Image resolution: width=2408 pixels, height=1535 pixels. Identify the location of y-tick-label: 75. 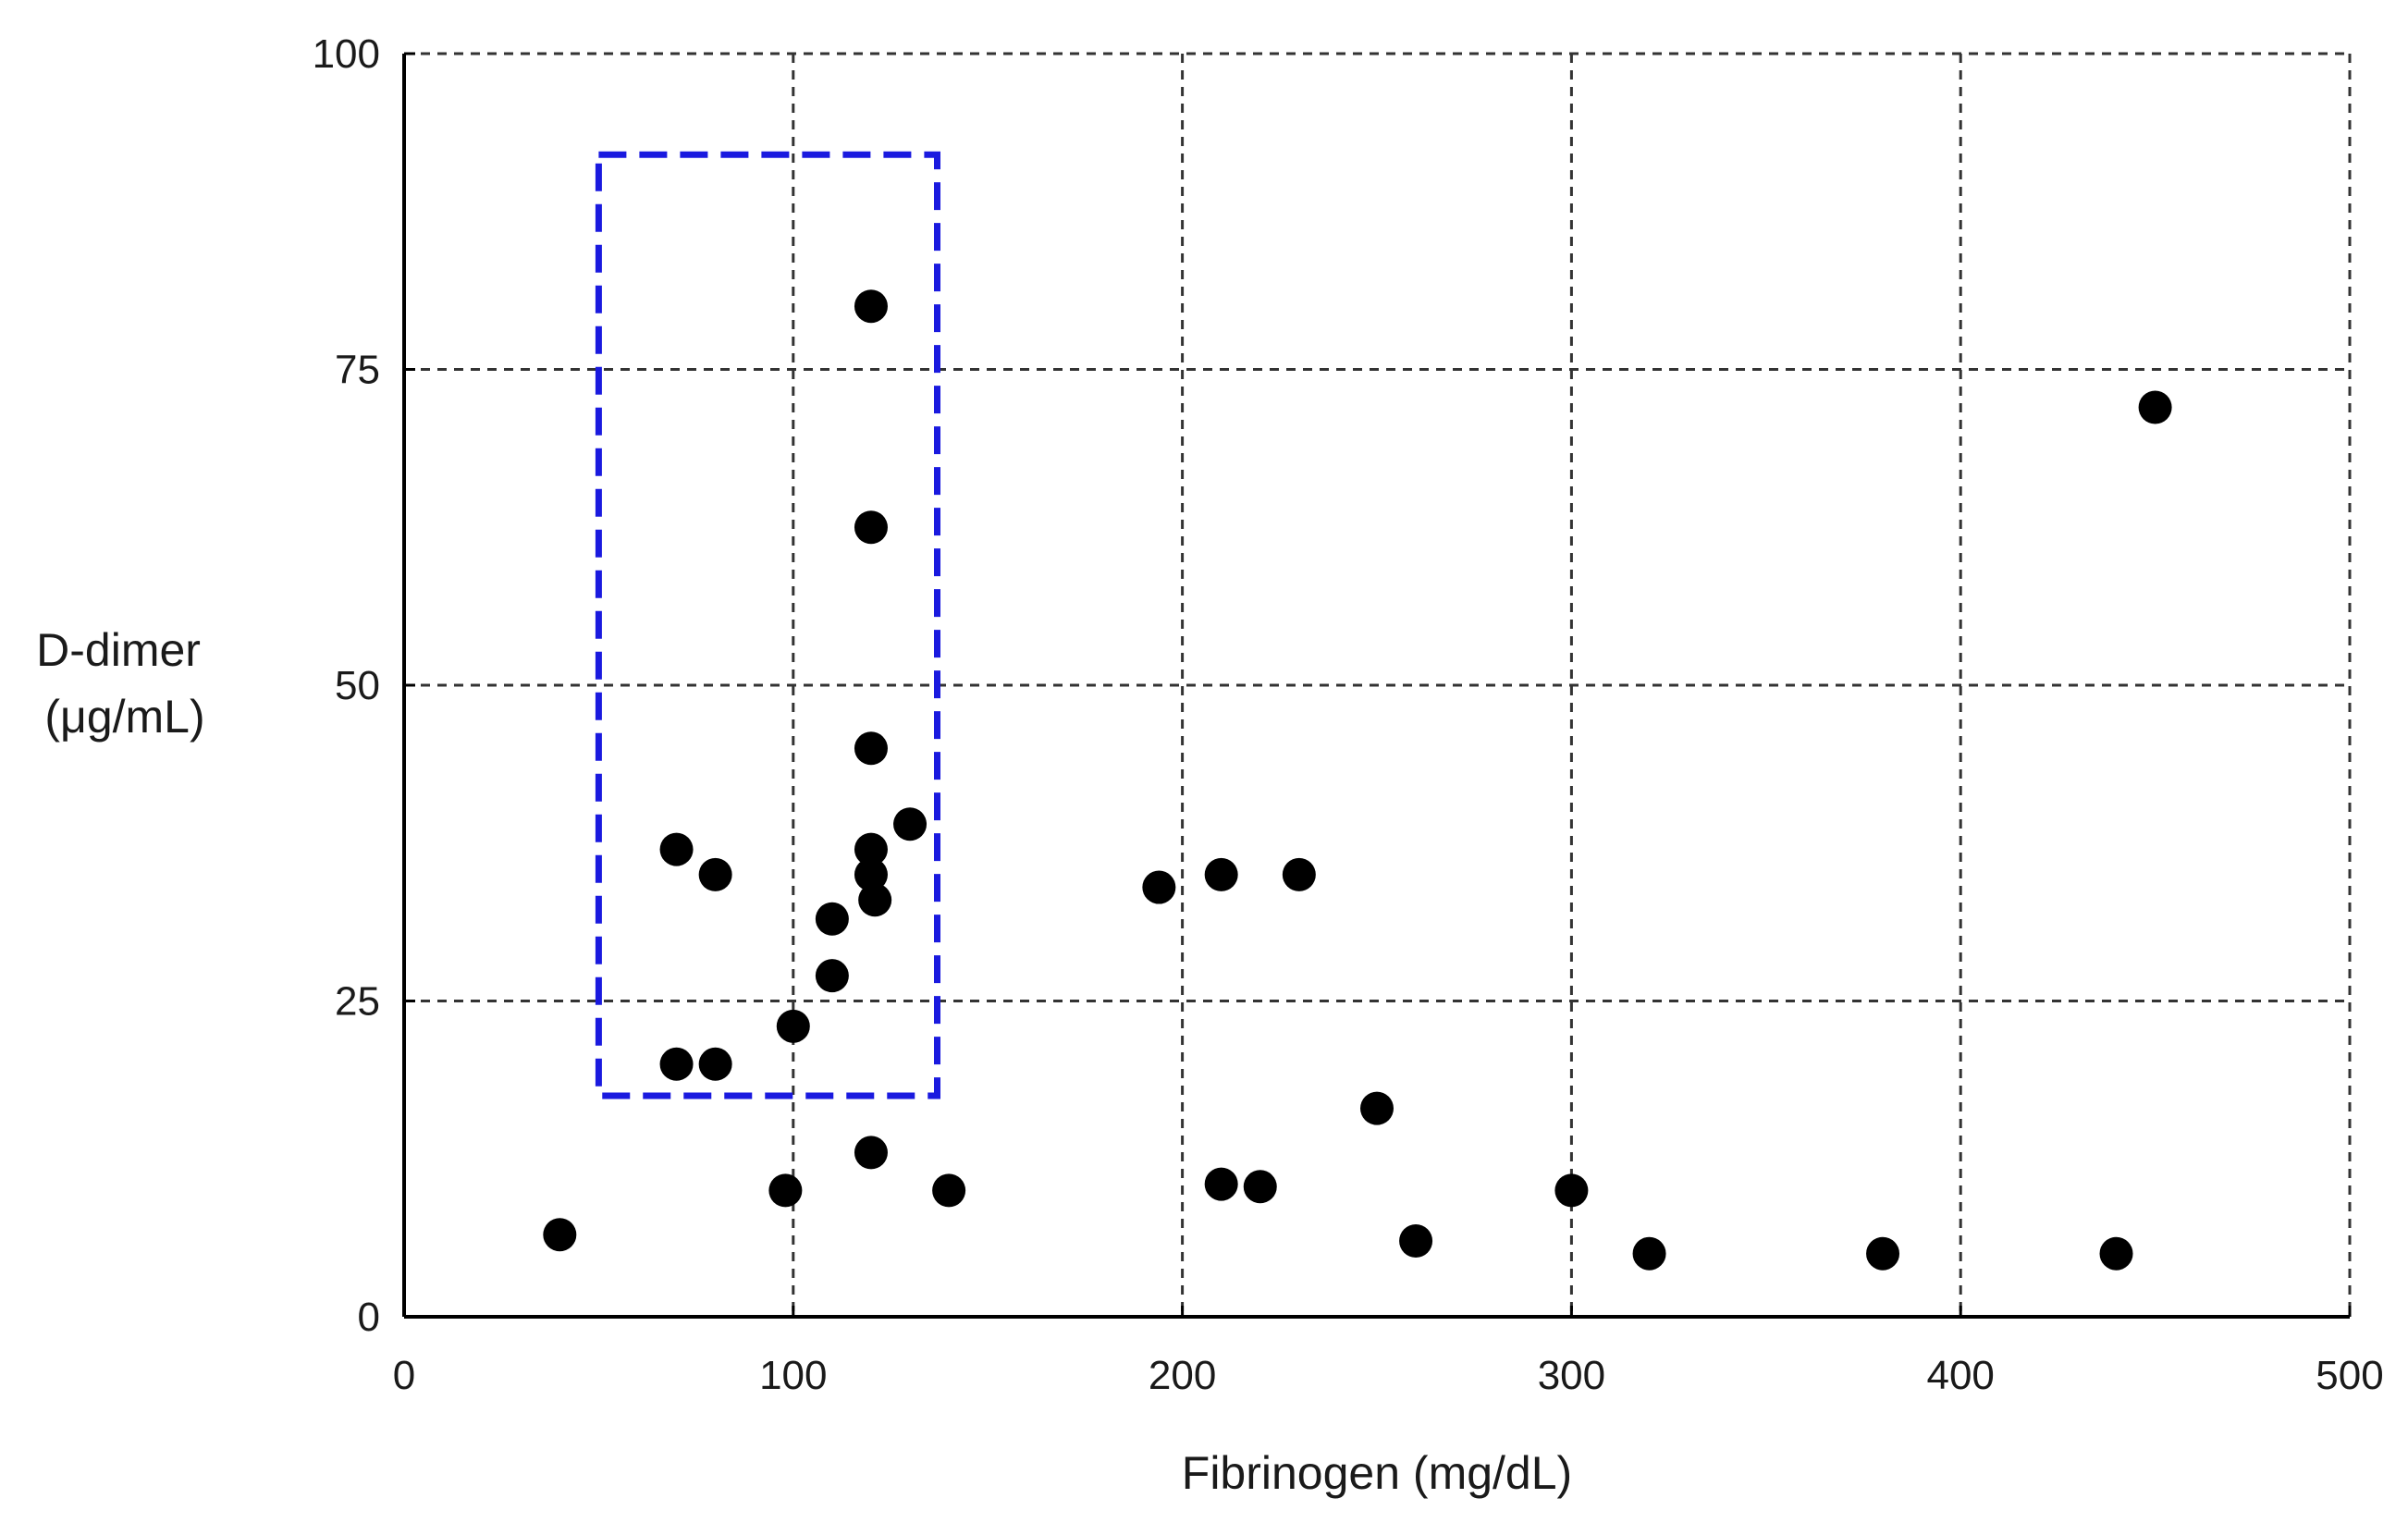
(357, 370).